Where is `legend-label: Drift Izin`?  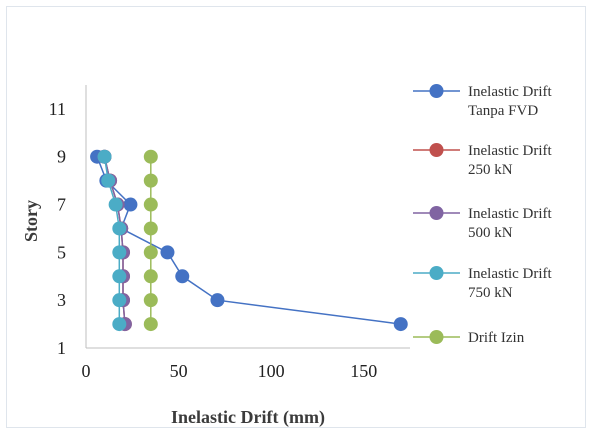 legend-label: Drift Izin is located at coordinates (496, 338).